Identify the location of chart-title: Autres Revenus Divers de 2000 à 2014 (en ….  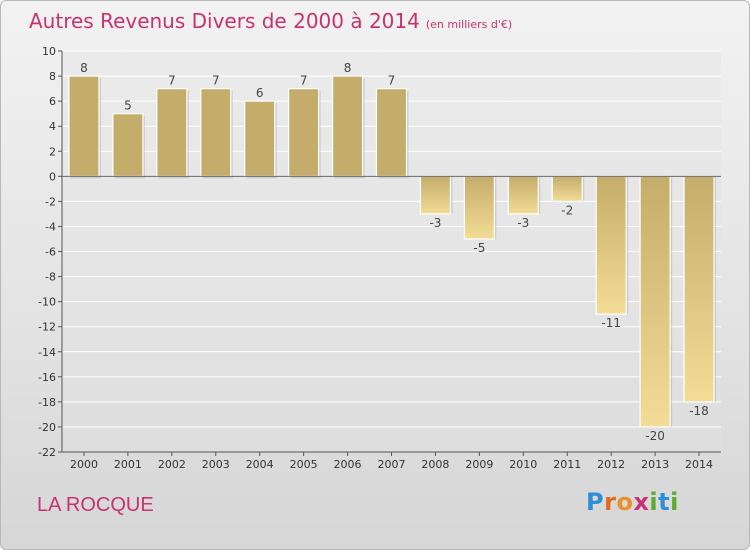
(270, 21).